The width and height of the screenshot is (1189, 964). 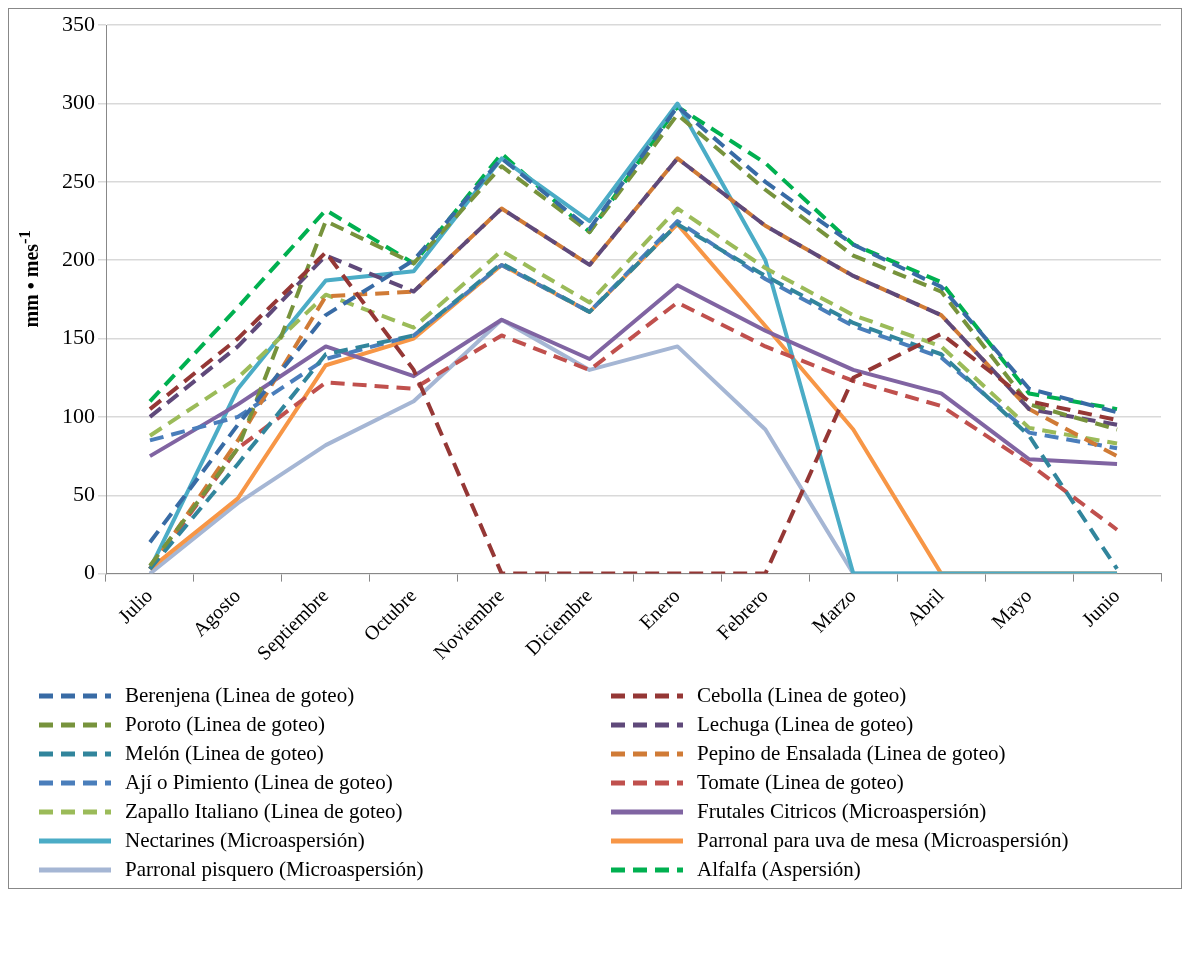 What do you see at coordinates (264, 811) in the screenshot?
I see `legend-label: Zapallo Italiano (Linea de goteo)` at bounding box center [264, 811].